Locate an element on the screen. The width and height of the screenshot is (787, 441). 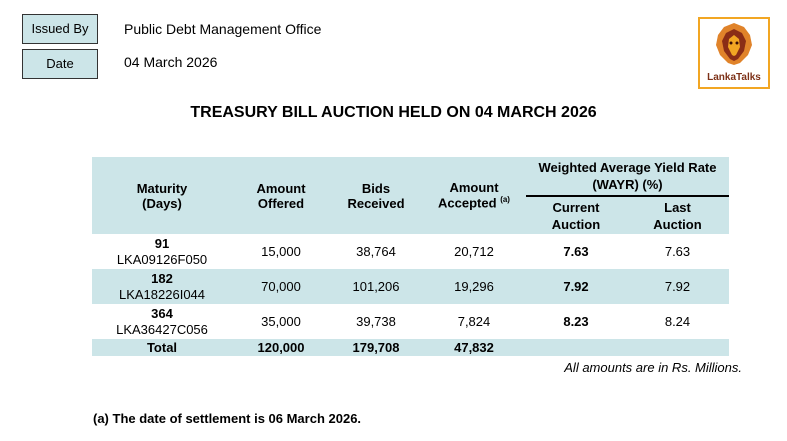
accepted-cell: 19,296 is located at coordinates (474, 286).